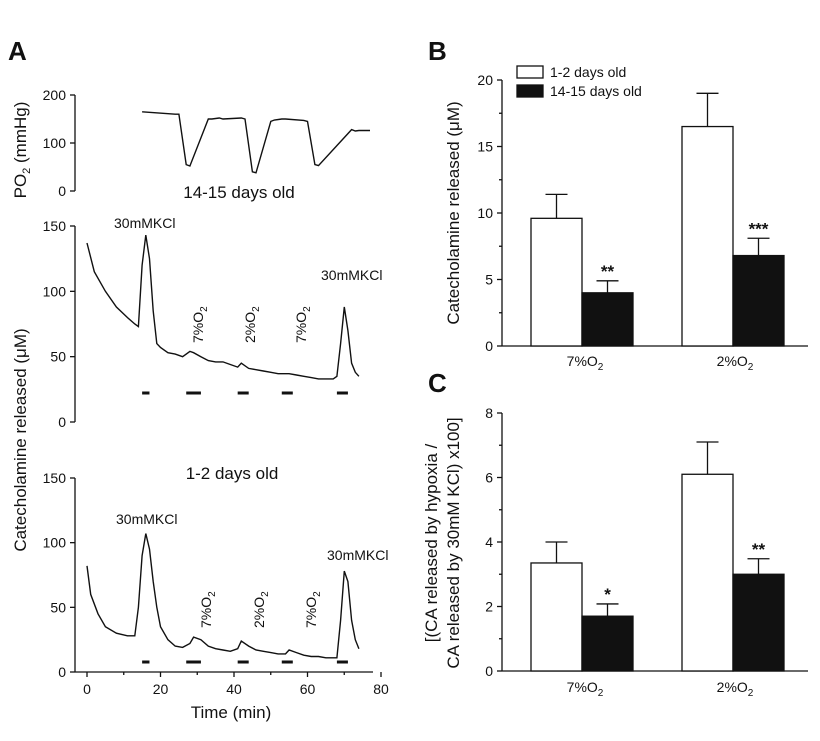 This screenshot has width=820, height=741. I want to click on b-tick-label-10: 10, so click(485, 213).